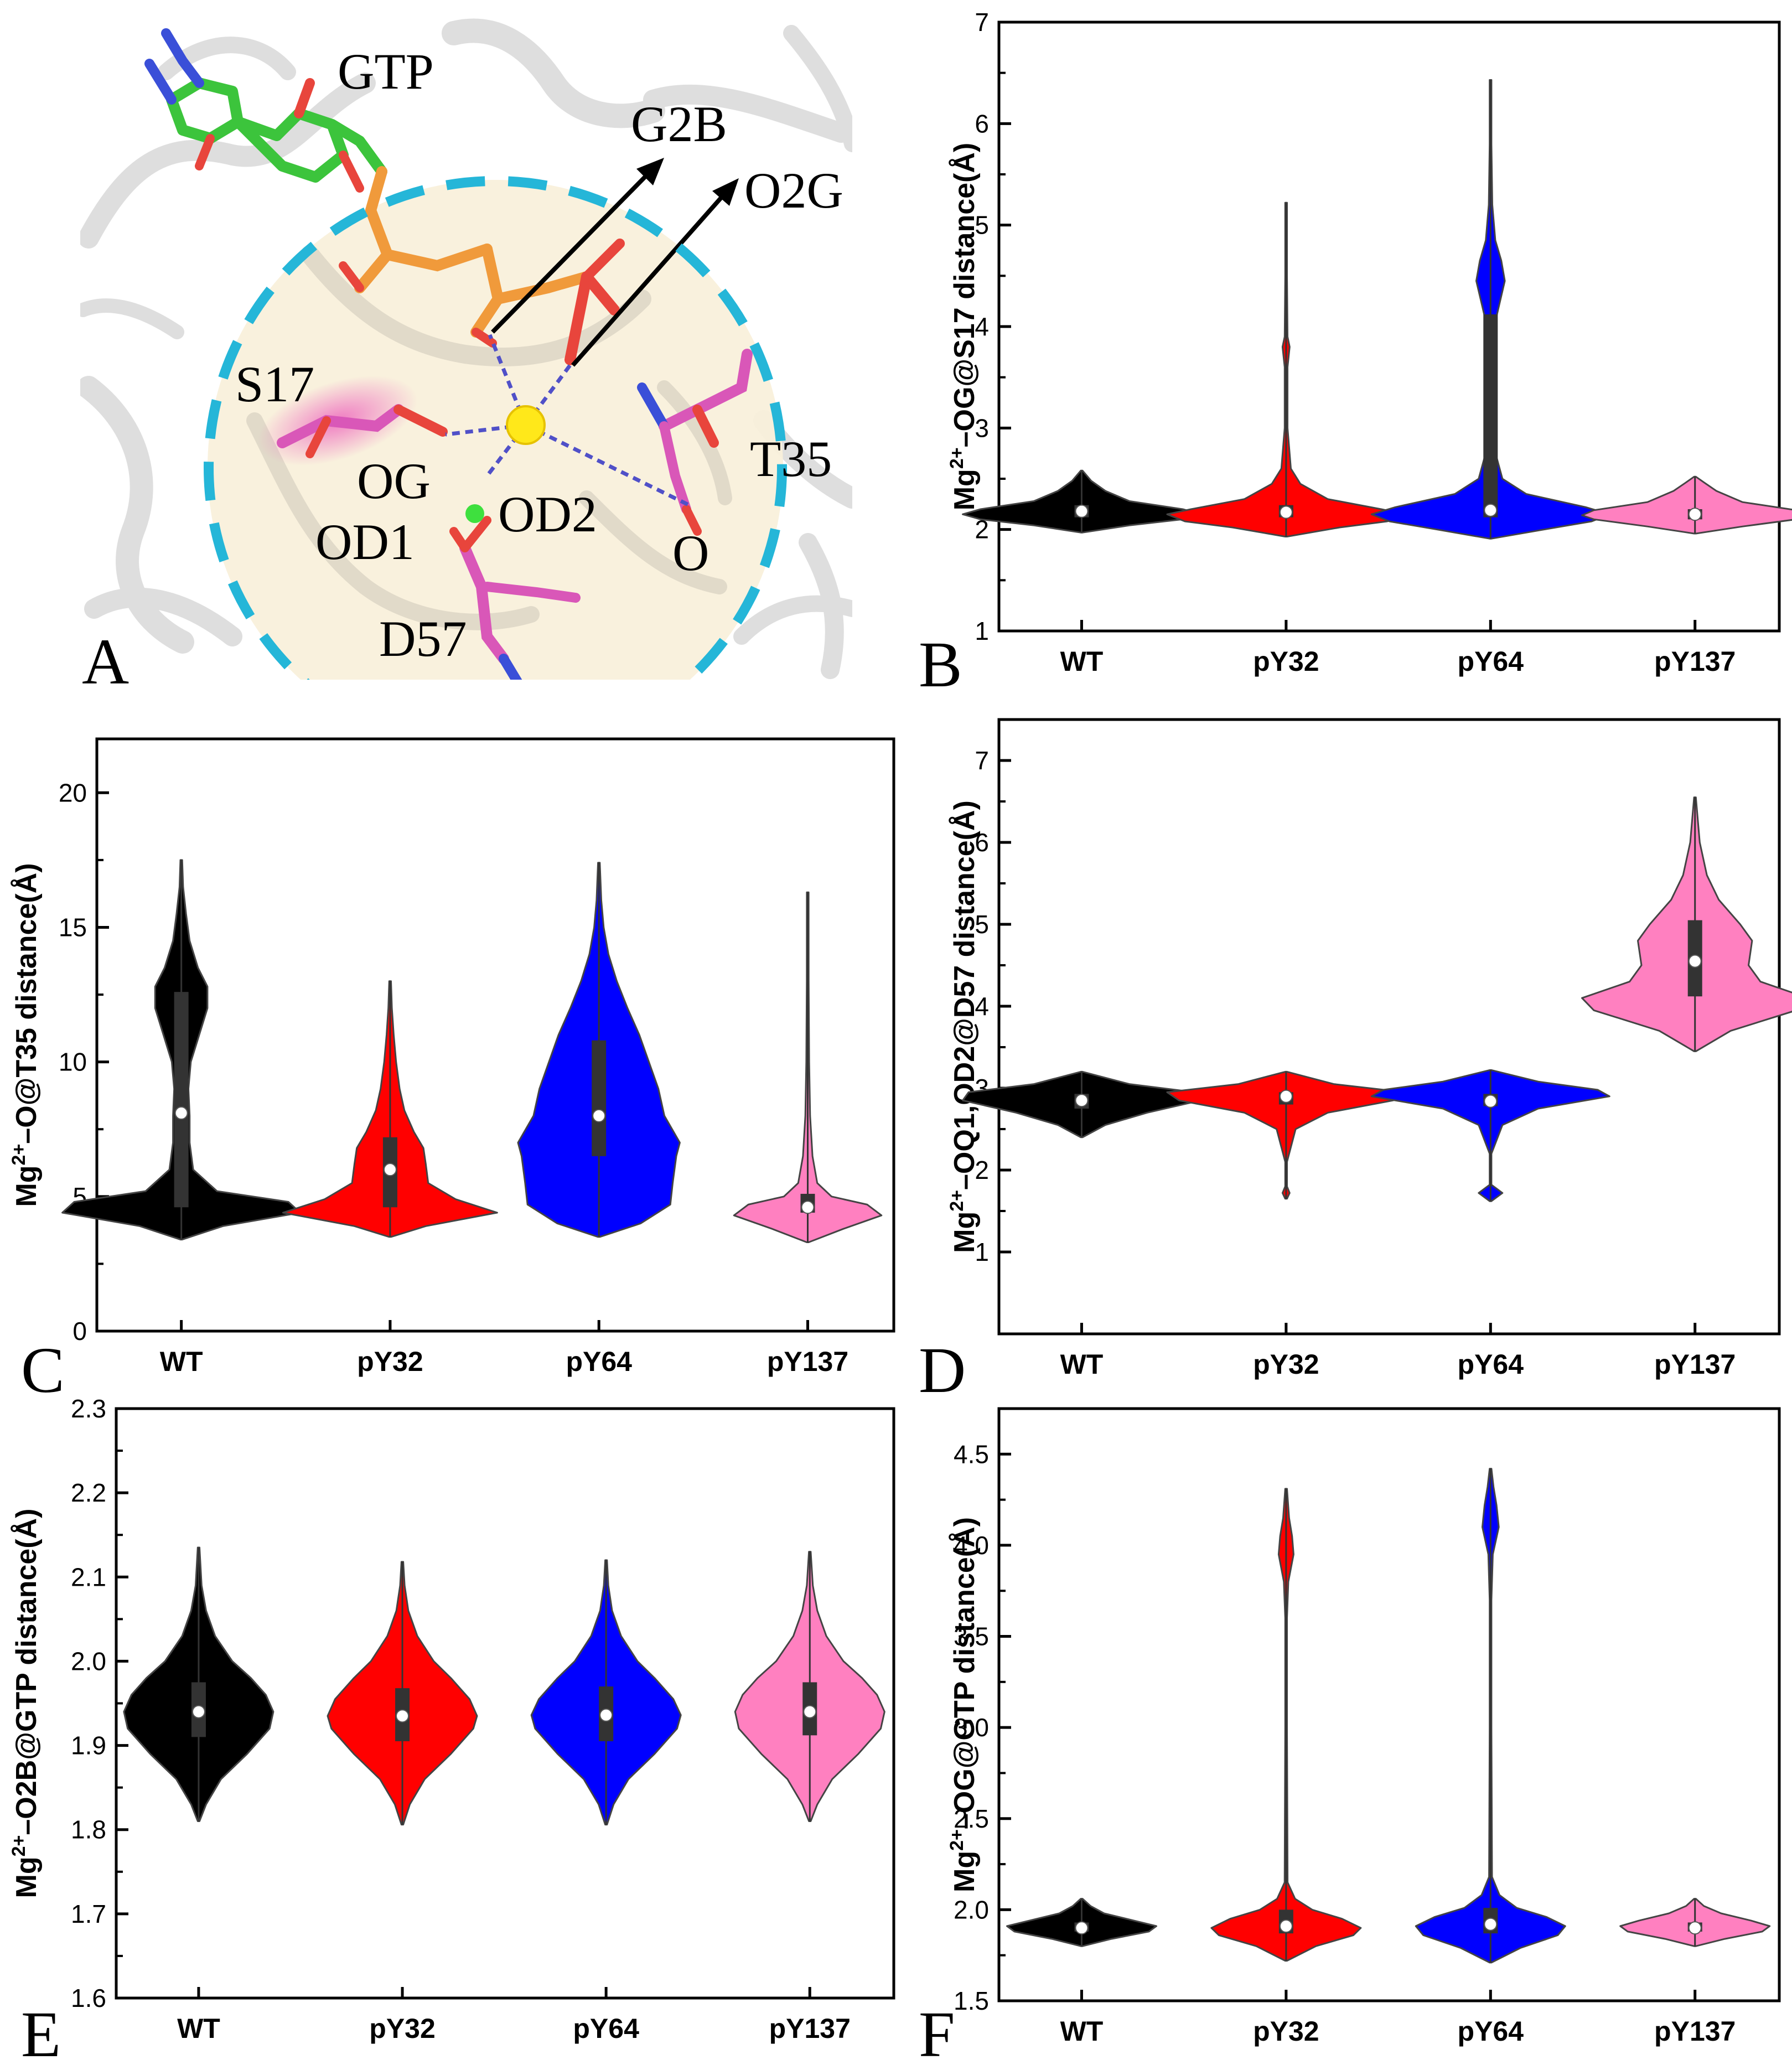 The image size is (1792, 2070). What do you see at coordinates (88, 1829) in the screenshot?
I see `y-tick-label: 1.8` at bounding box center [88, 1829].